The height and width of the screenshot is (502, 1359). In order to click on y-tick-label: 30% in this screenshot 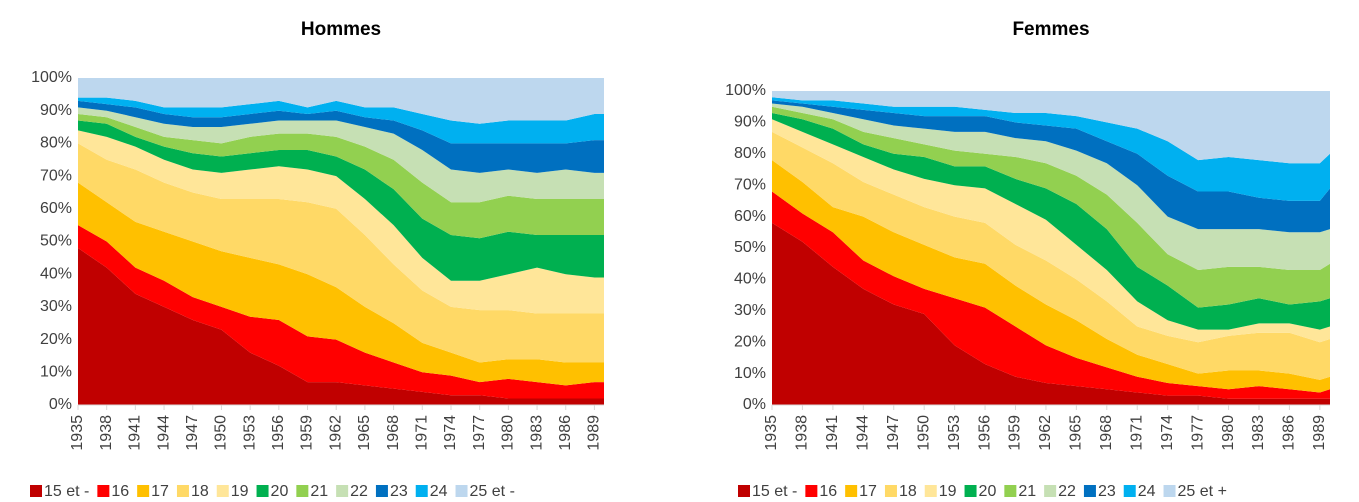, I will do `click(56, 306)`.